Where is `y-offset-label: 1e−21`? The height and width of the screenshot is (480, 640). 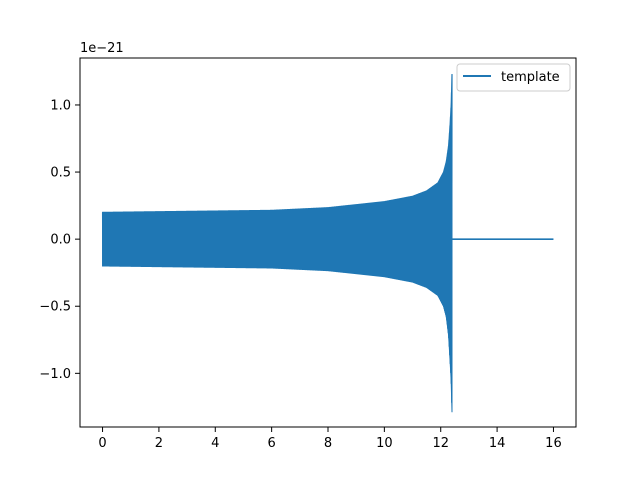 y-offset-label: 1e−21 is located at coordinates (102, 48).